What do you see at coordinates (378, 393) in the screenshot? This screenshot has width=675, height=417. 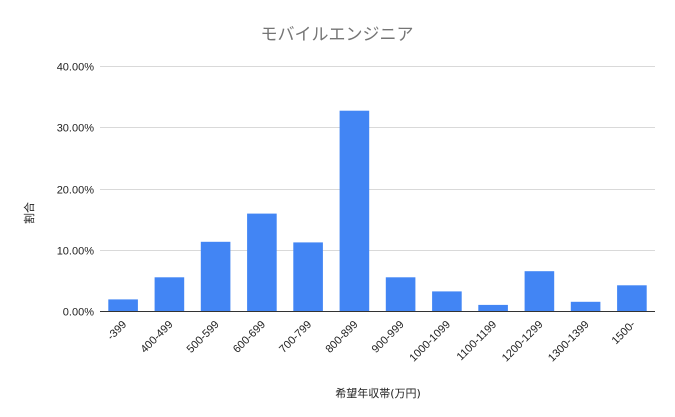 I see `x-axis-label: 希望年収帯(万円)` at bounding box center [378, 393].